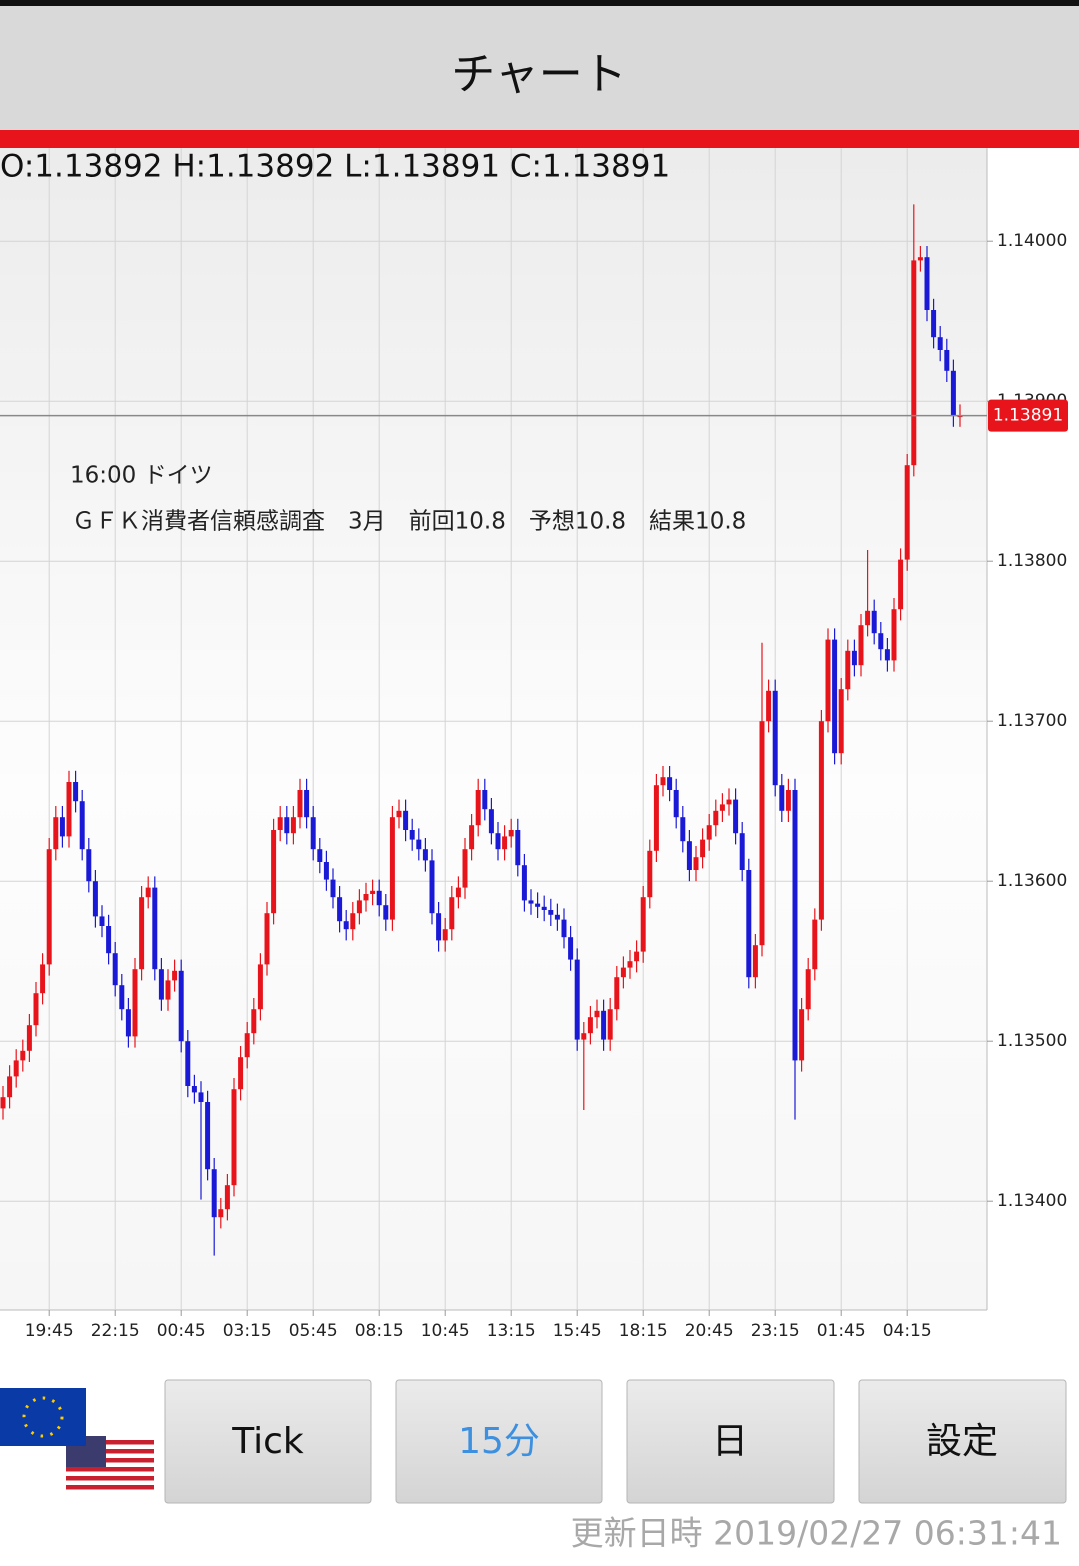 This screenshot has height=1566, width=1079. Describe the element at coordinates (709, 1331) in the screenshot. I see `x-tick-label: 20:45` at that location.